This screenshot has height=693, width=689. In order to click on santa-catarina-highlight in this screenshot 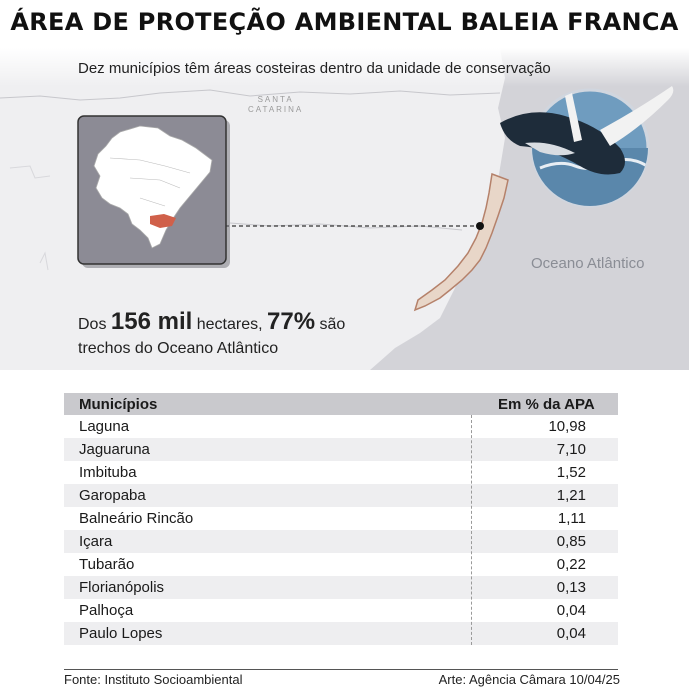, I will do `click(163, 221)`.